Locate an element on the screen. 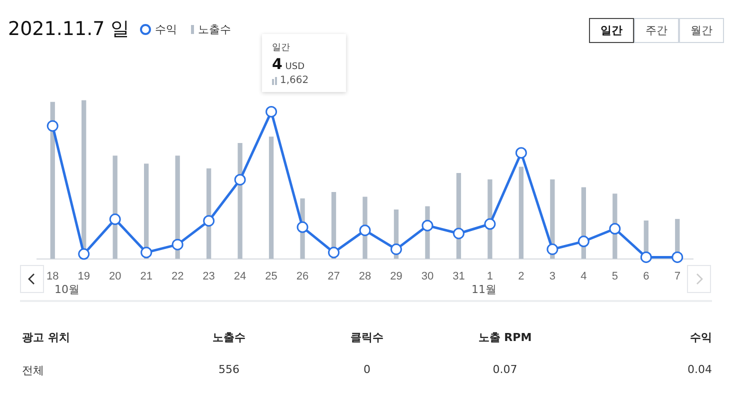  x-tick-label: 7 is located at coordinates (677, 276).